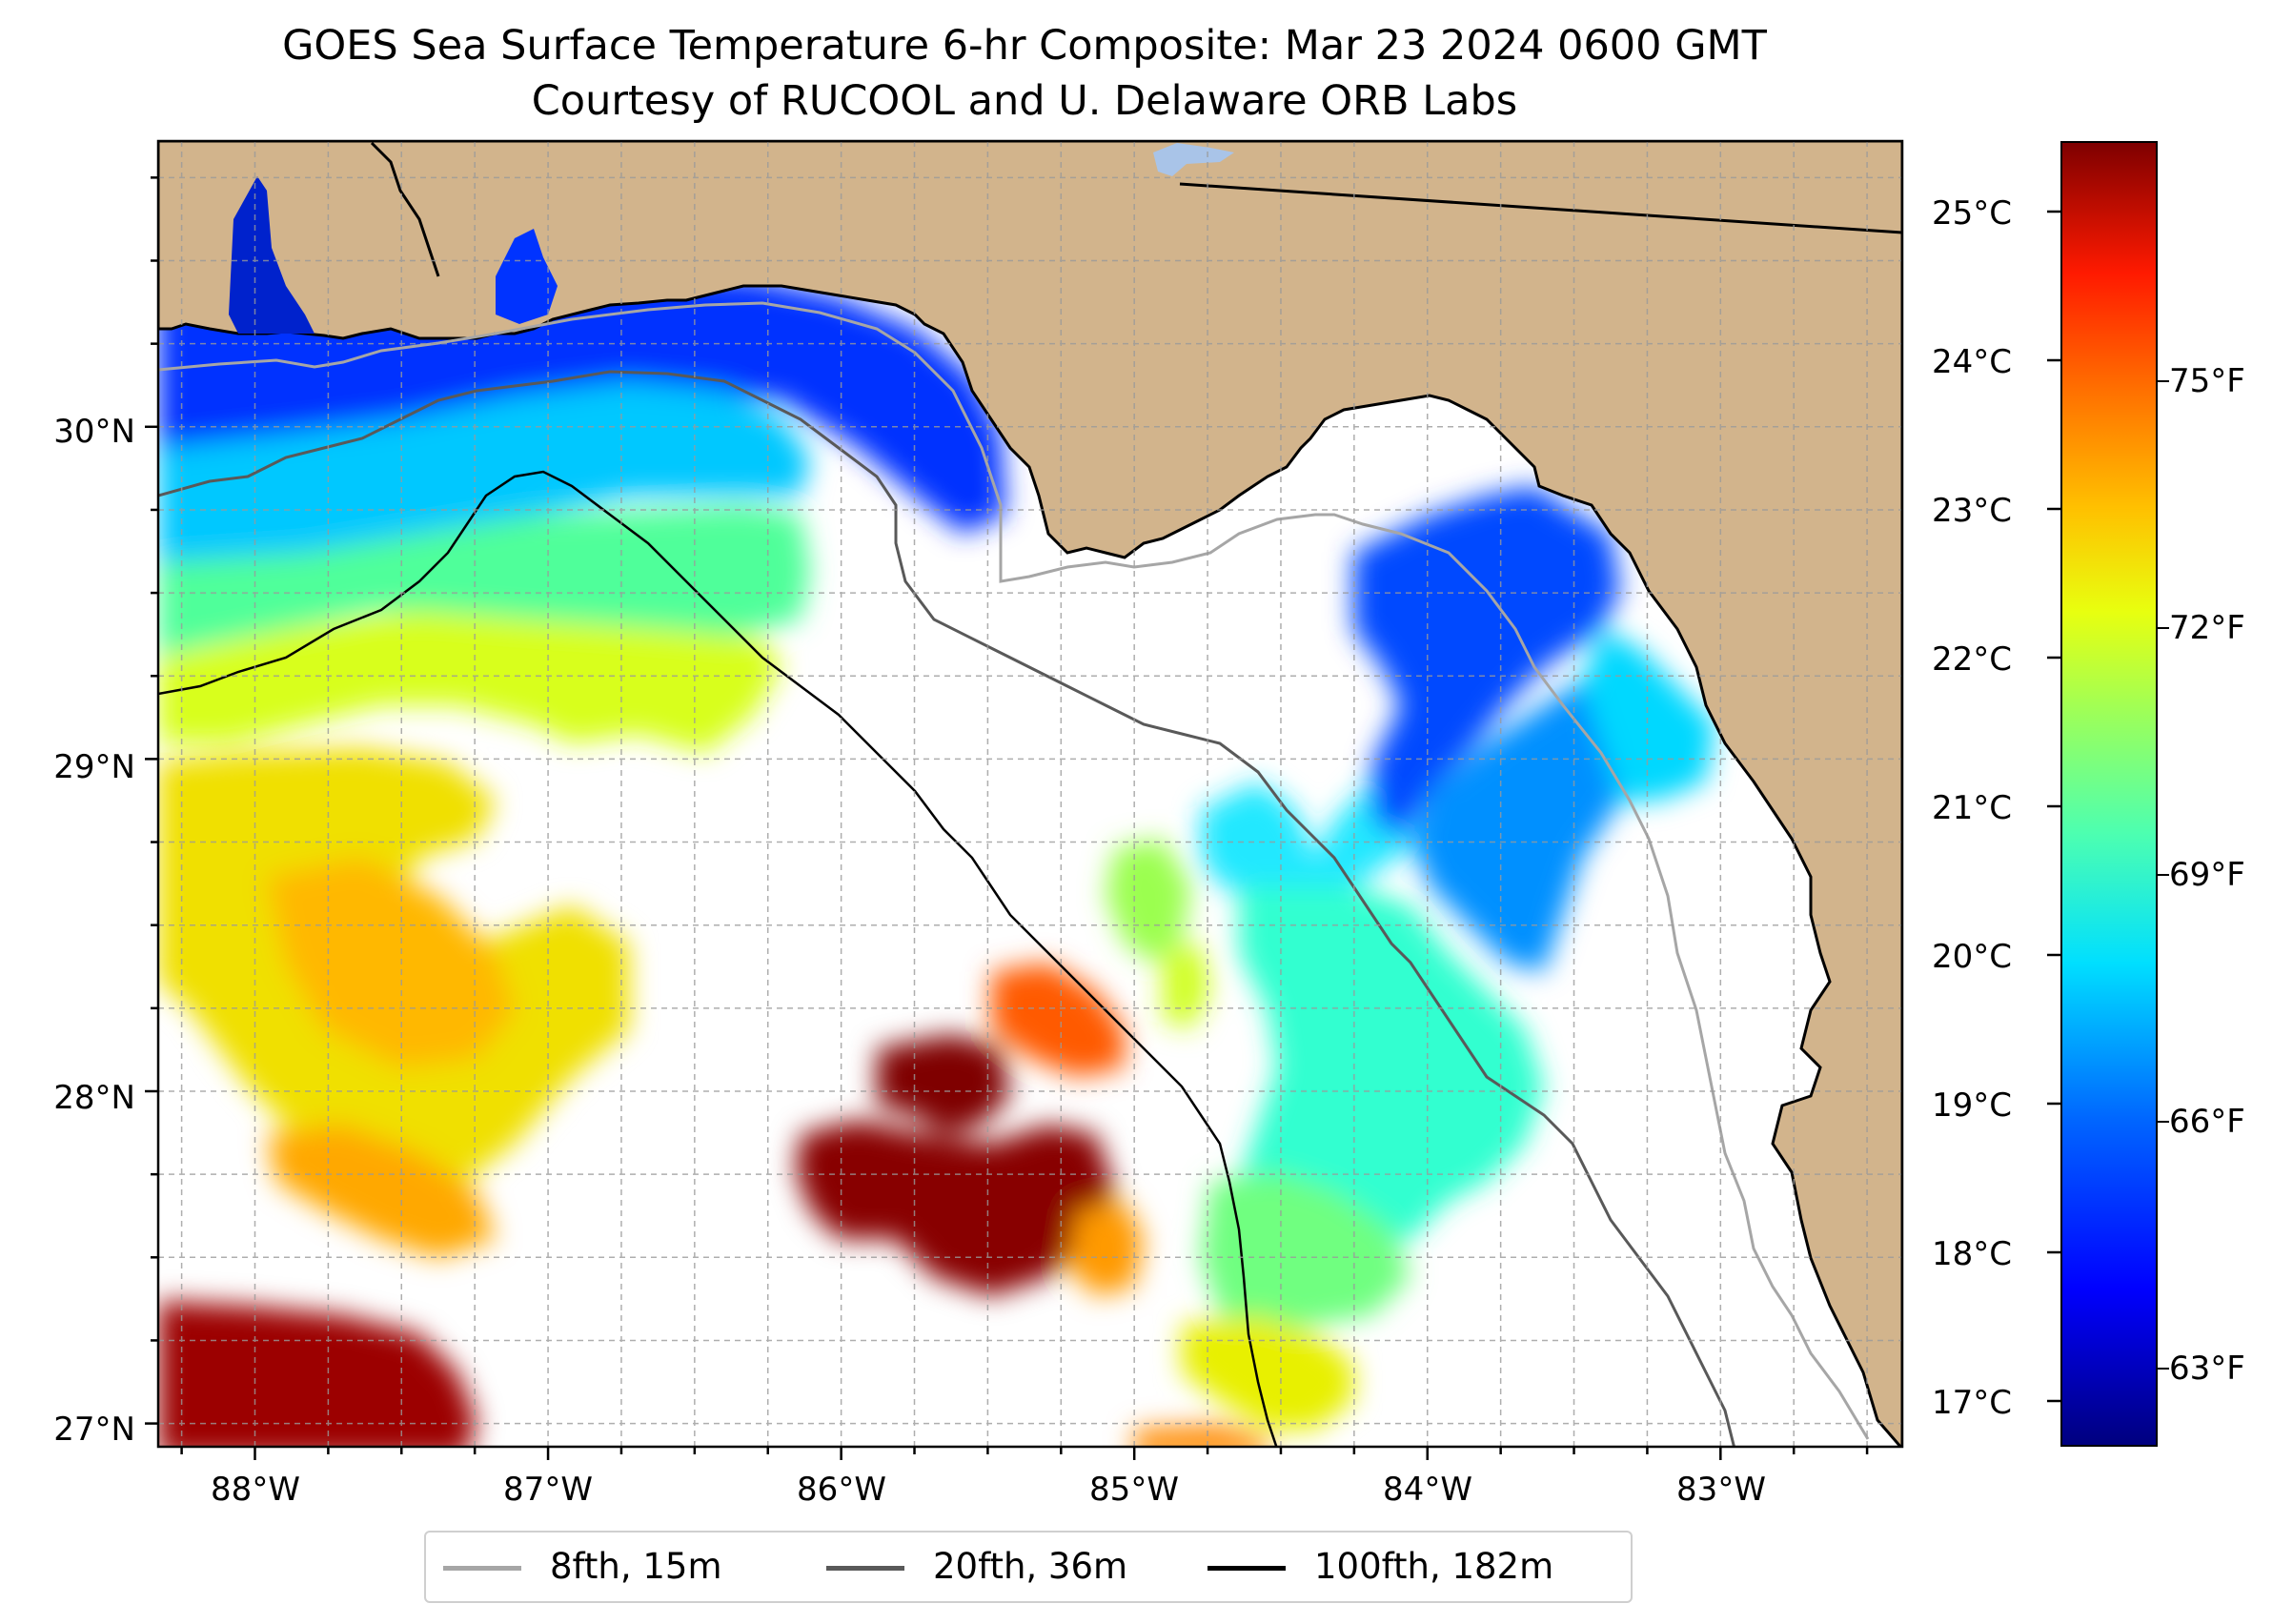 The height and width of the screenshot is (1624, 2293). Describe the element at coordinates (1306, 1253) in the screenshot. I see `sst-patch-south-green` at that location.